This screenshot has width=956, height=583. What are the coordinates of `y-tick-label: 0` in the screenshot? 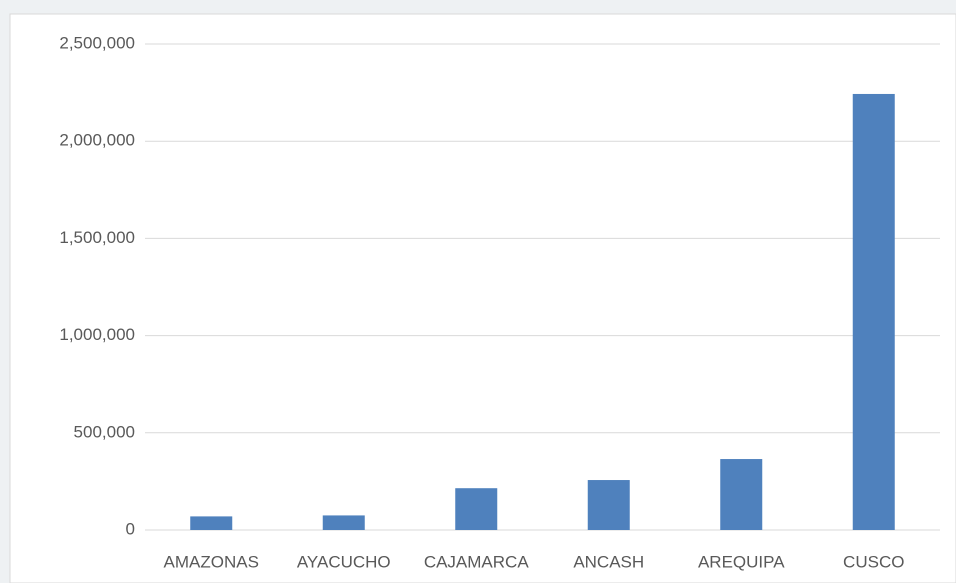 It's located at (130, 528).